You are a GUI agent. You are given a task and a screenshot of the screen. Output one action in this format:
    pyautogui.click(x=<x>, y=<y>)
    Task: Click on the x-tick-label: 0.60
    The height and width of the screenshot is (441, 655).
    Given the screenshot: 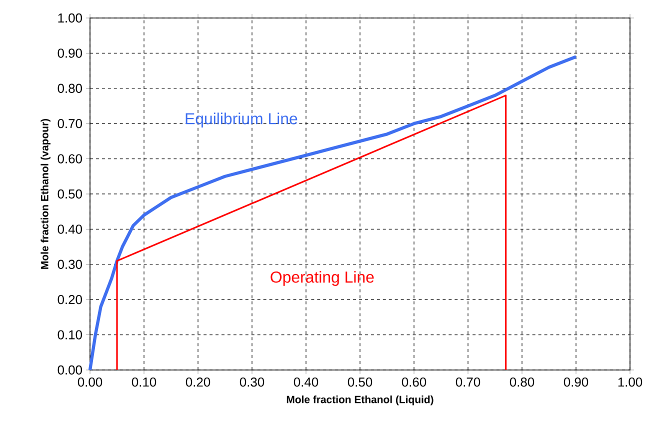 What is the action you would take?
    pyautogui.click(x=414, y=382)
    